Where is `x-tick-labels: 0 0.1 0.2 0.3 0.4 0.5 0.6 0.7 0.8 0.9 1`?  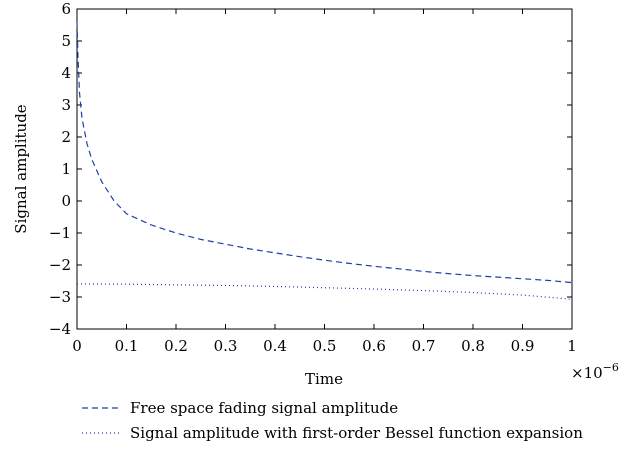
x-tick-labels: 0 0.1 0.2 0.3 0.4 0.5 0.6 0.7 0.8 0.9 1 is located at coordinates (324, 346).